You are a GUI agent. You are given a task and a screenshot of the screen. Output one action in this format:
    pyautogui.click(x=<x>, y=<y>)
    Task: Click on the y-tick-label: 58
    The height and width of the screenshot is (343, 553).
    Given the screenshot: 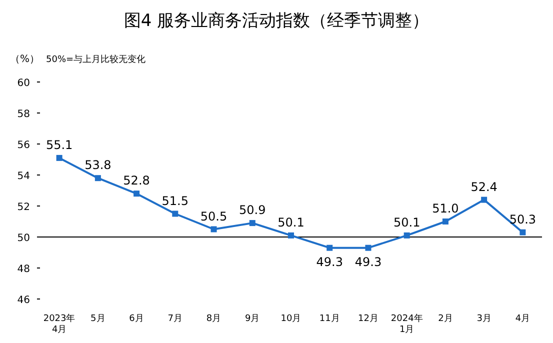 What is the action you would take?
    pyautogui.click(x=23, y=114)
    